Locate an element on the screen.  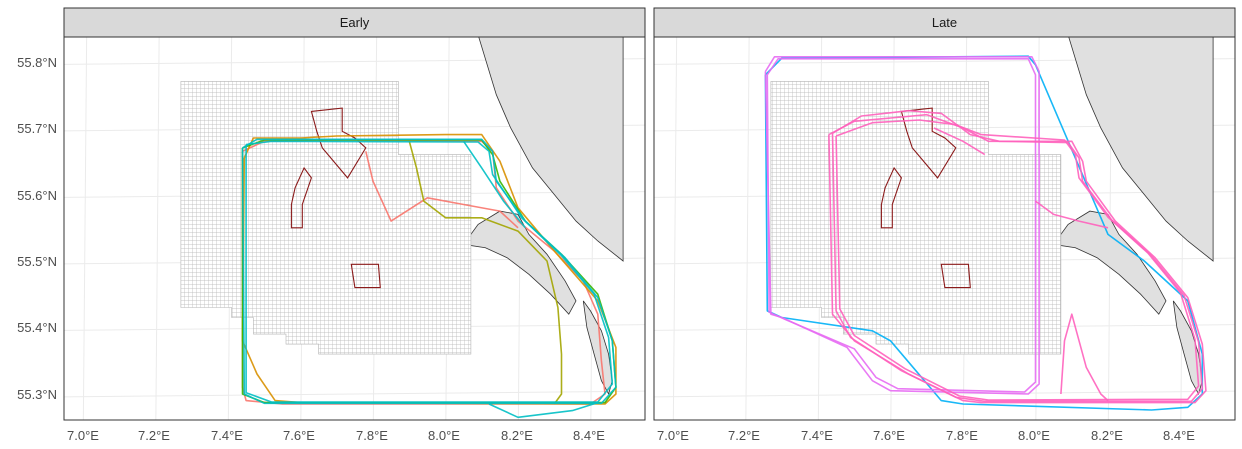
y-tick-label: 55.8°N is located at coordinates (37, 62).